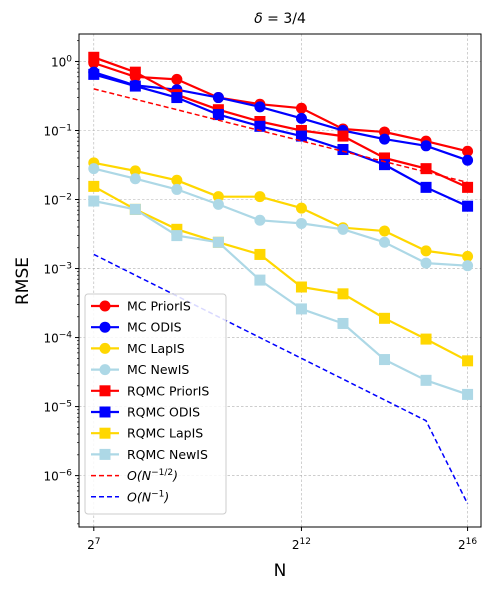 This screenshot has width=490, height=594. I want to click on y-tick-label-exponent: −5, so click(65, 405).